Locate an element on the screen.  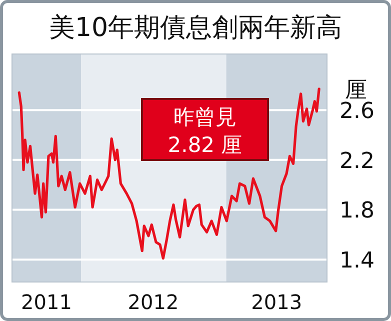
x-tick-label: 2013 is located at coordinates (276, 302).